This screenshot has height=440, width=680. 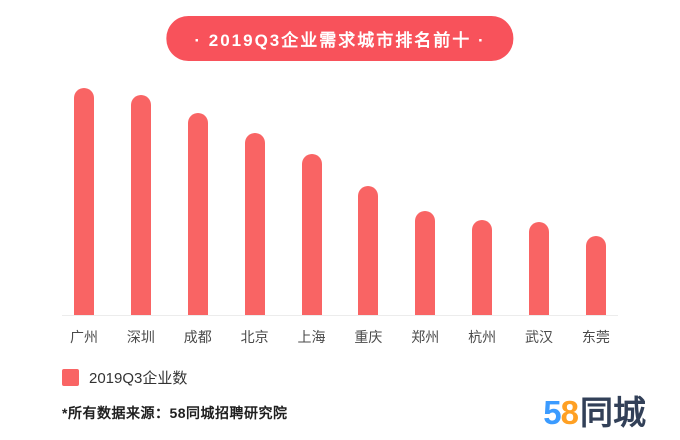 I want to click on 58tongcheng-logo: 58同城, so click(x=594, y=410).